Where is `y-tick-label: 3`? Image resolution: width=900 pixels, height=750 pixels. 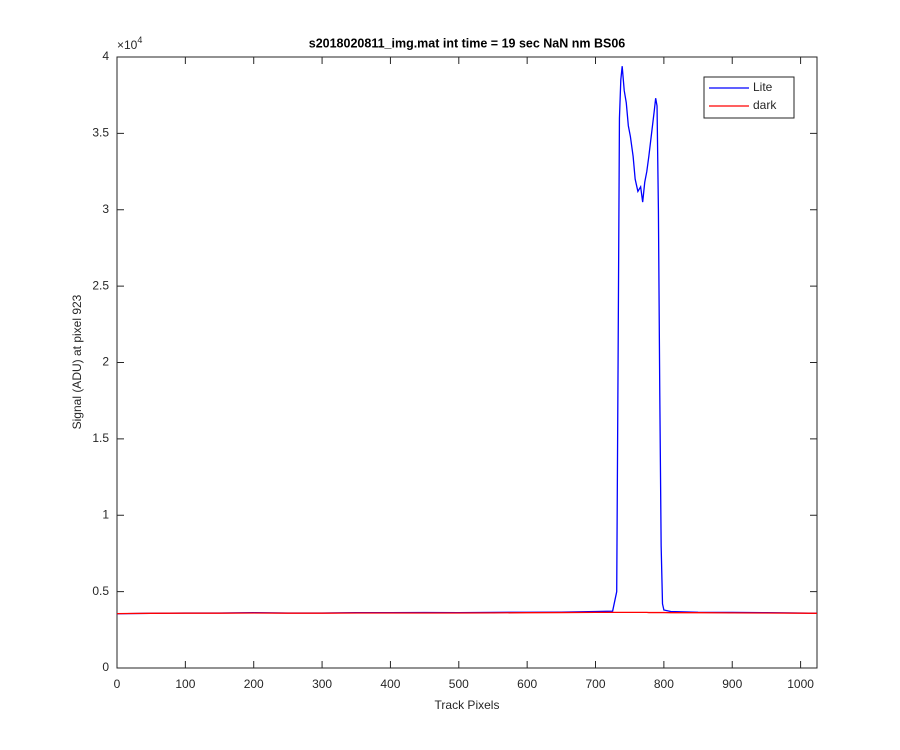
y-tick-label: 3 is located at coordinates (105, 209).